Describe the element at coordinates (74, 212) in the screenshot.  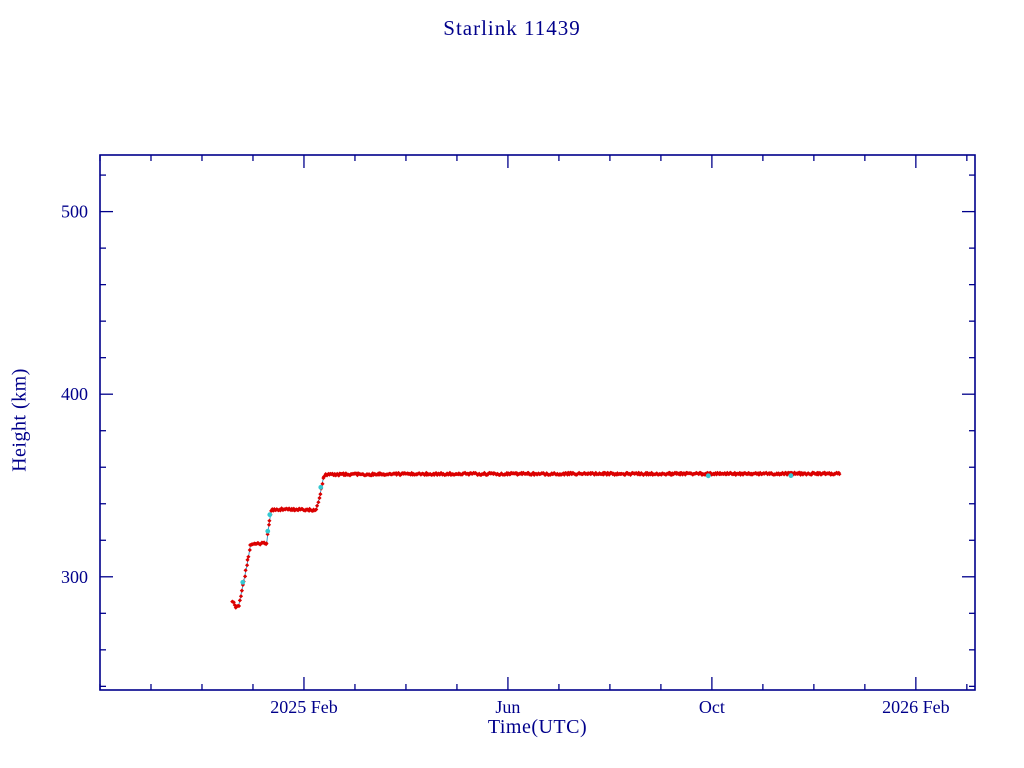
I see `y-tick-label: 500` at that location.